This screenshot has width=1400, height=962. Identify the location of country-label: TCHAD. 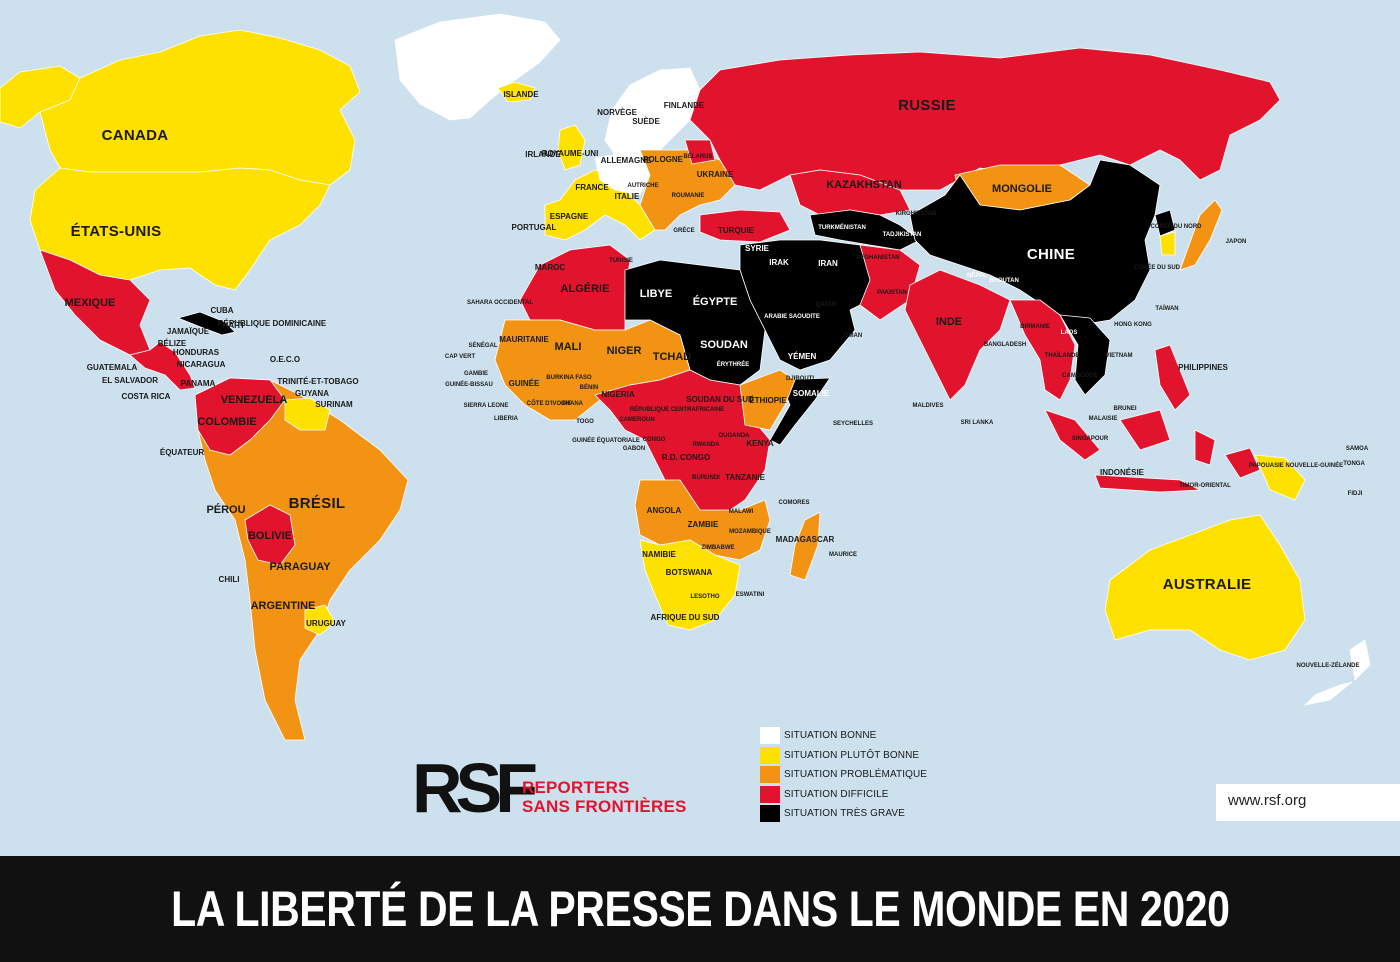
(672, 357).